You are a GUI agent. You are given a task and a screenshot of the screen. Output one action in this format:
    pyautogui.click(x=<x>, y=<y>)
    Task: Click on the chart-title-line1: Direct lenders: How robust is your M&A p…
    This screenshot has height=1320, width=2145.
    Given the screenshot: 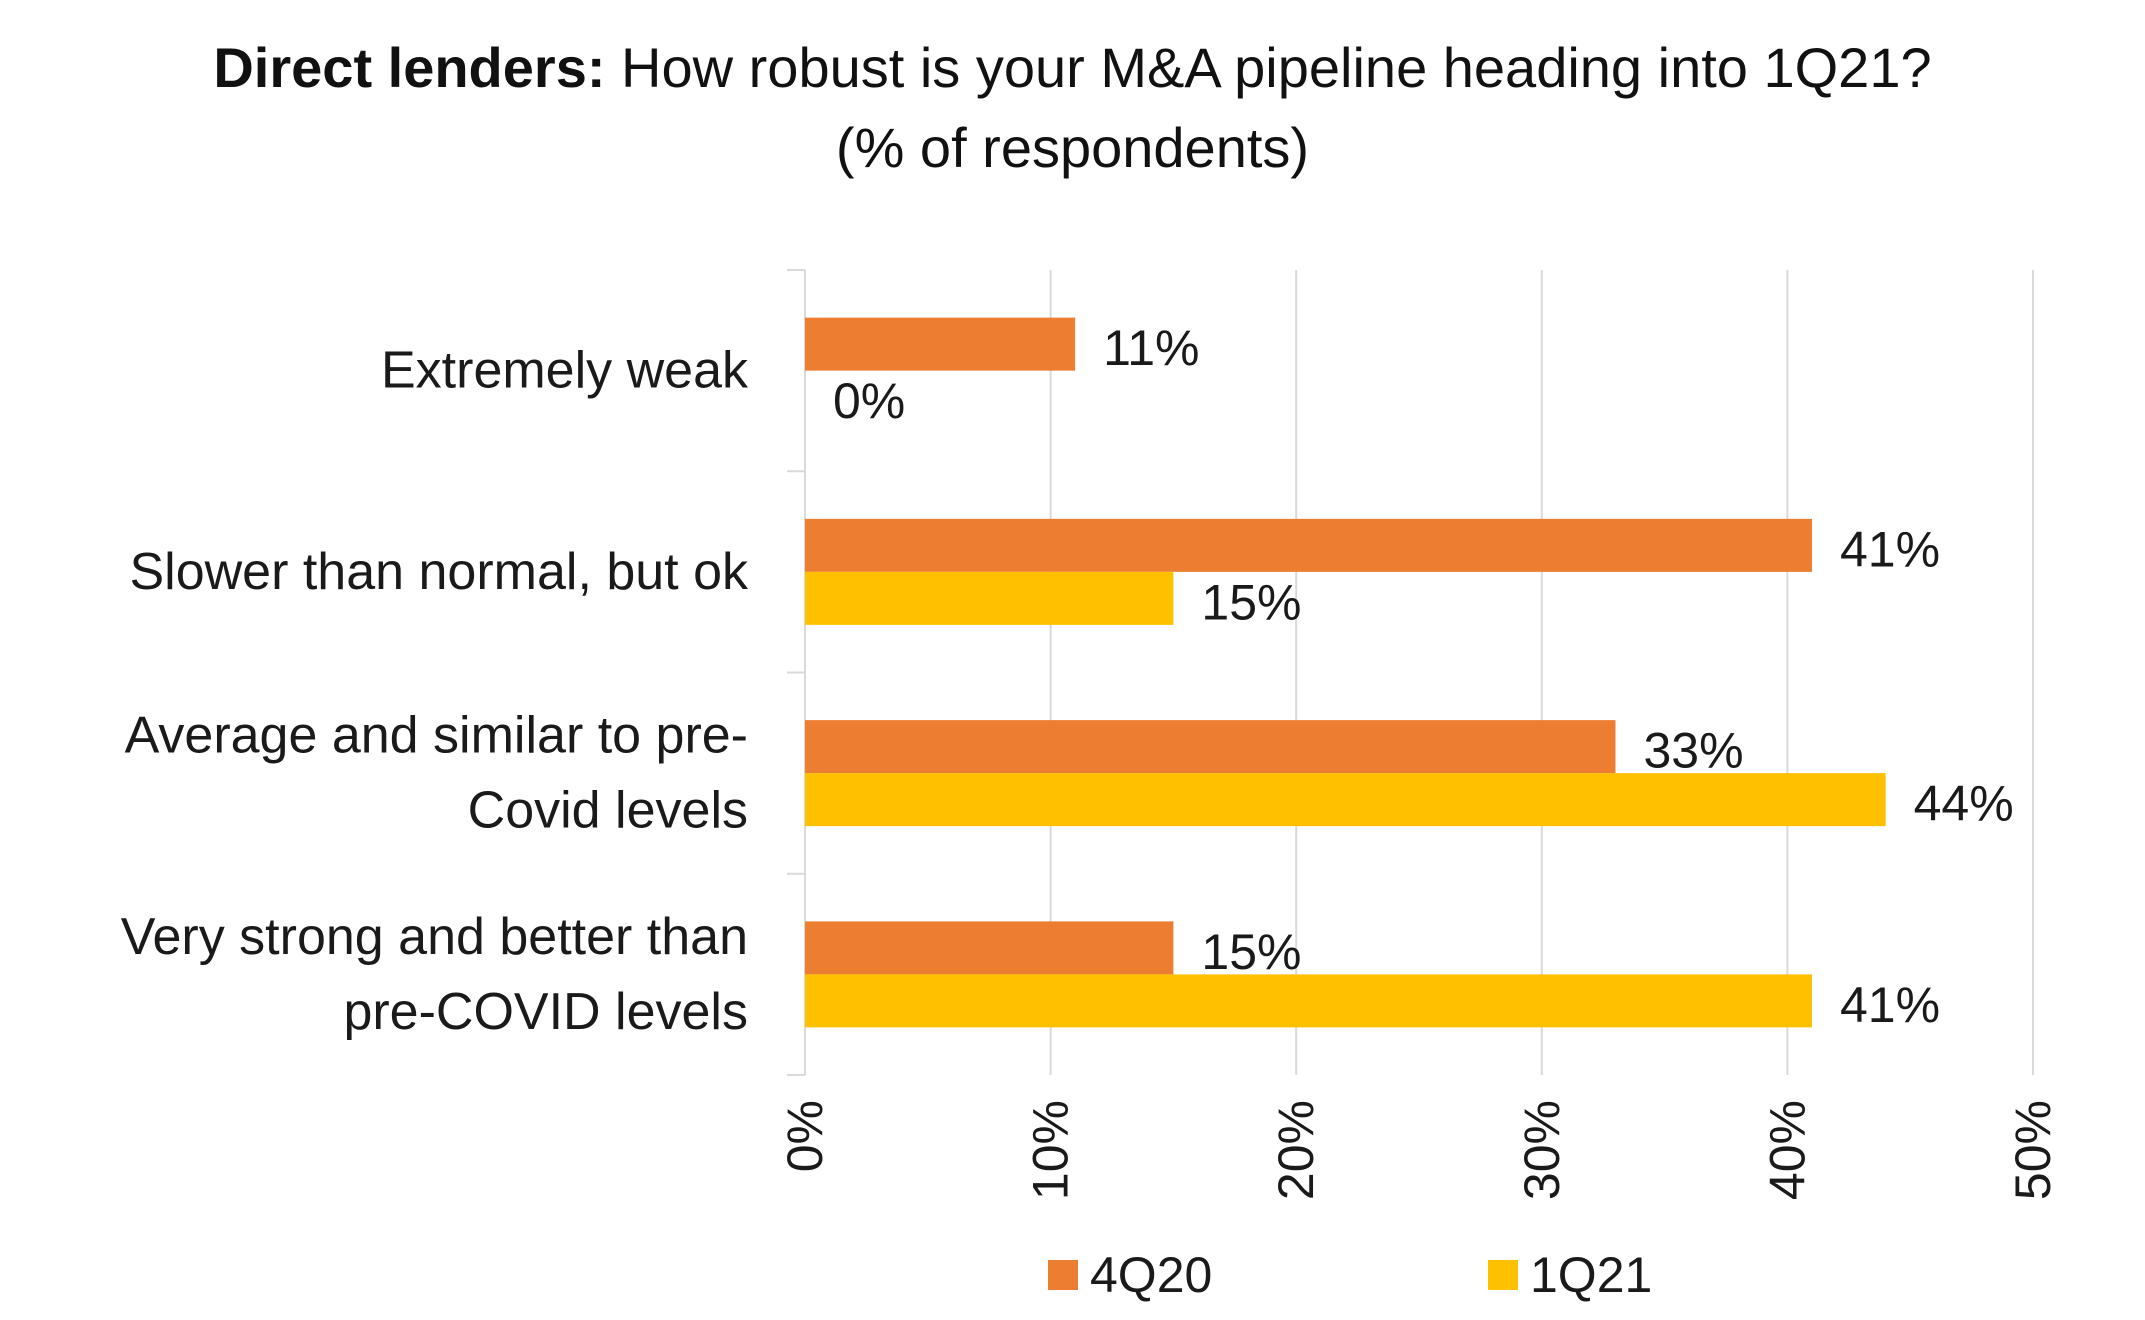 What is the action you would take?
    pyautogui.click(x=1072, y=68)
    